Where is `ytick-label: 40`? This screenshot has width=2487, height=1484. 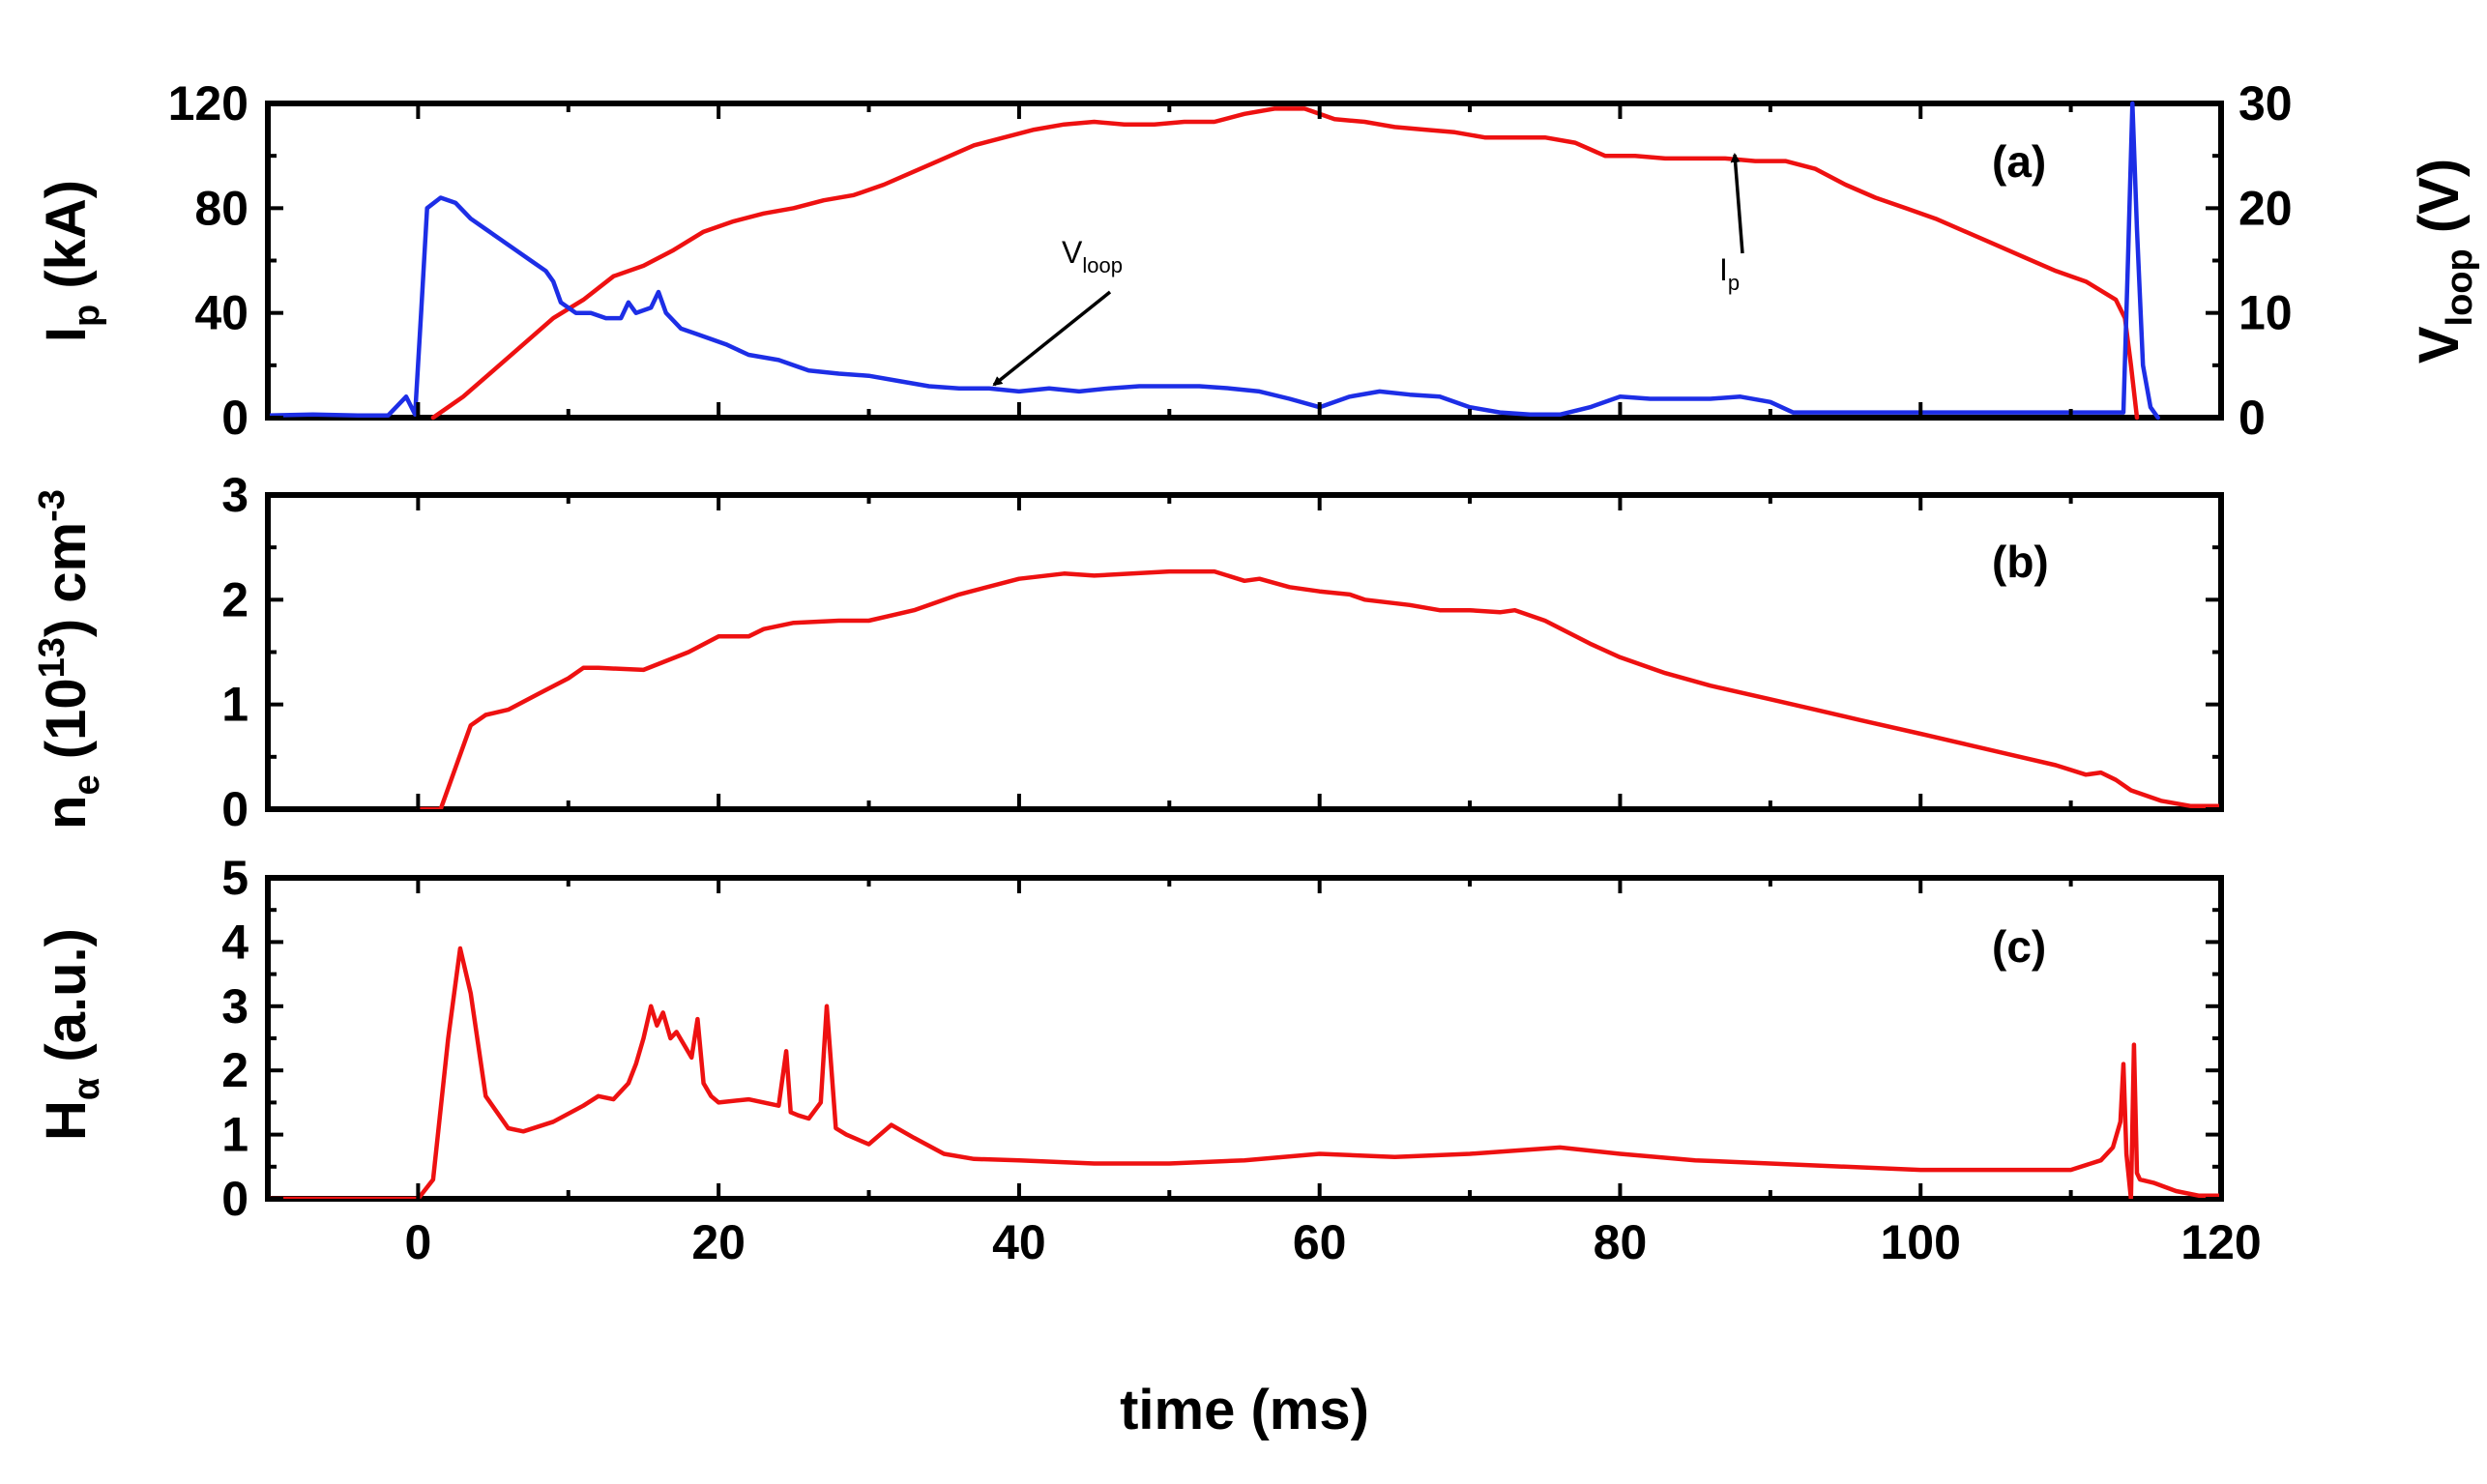 ytick-label: 40 is located at coordinates (221, 313).